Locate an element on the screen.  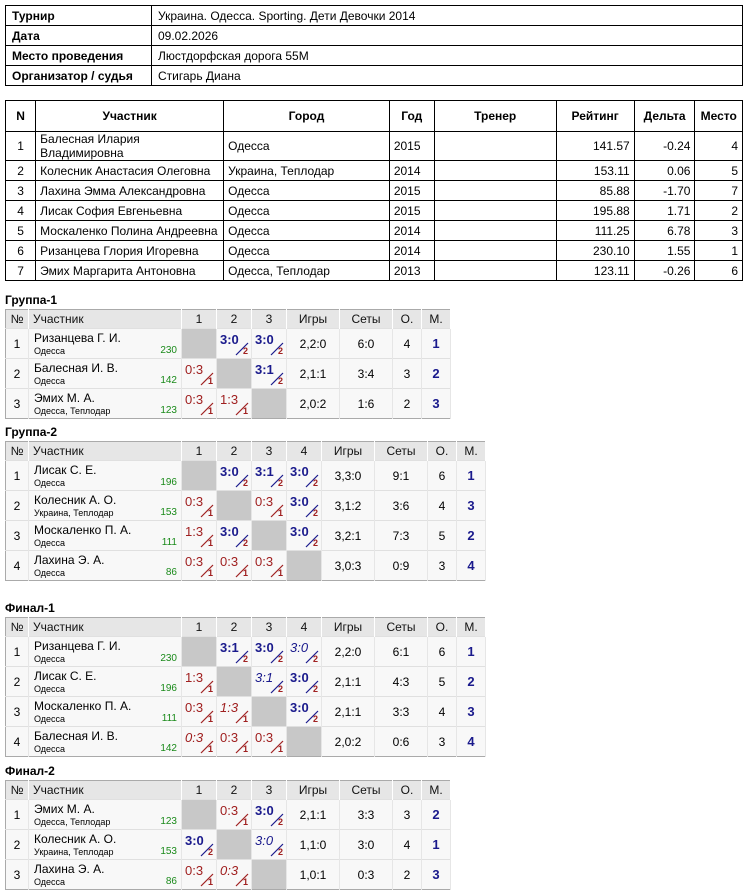
table-cell: 2014 is located at coordinates (411, 170).